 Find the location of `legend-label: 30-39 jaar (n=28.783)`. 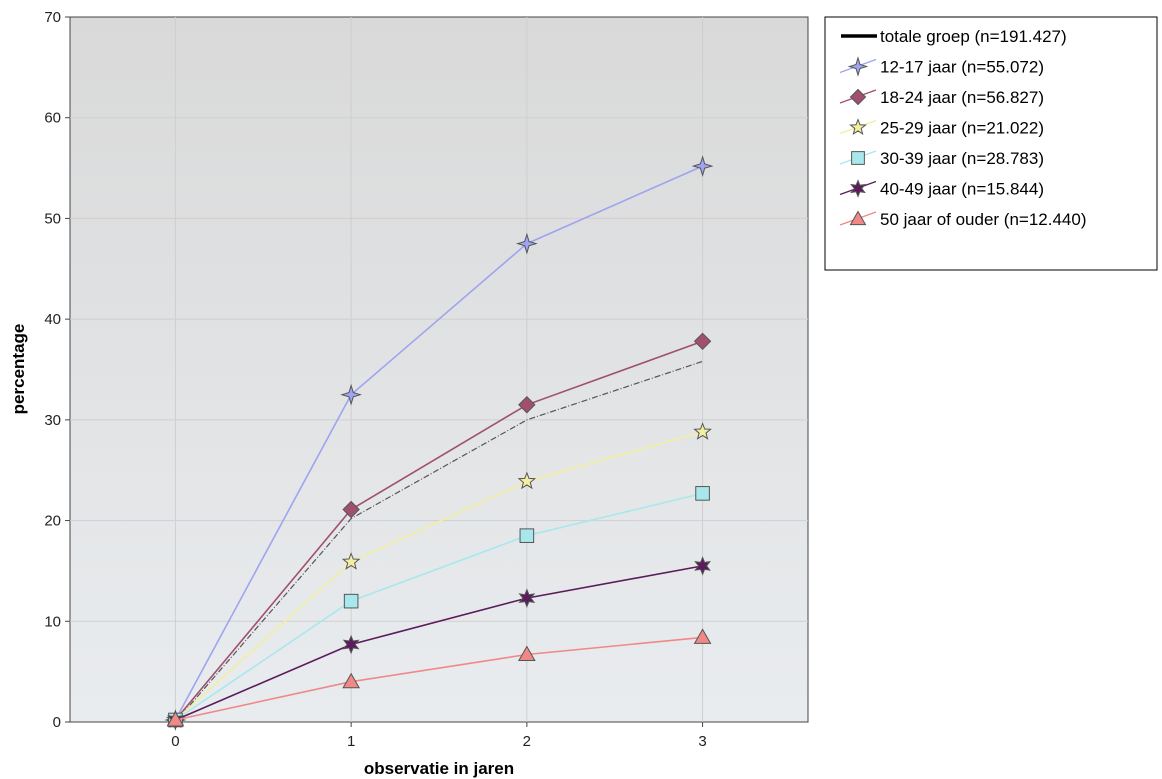

legend-label: 30-39 jaar (n=28.783) is located at coordinates (962, 158).